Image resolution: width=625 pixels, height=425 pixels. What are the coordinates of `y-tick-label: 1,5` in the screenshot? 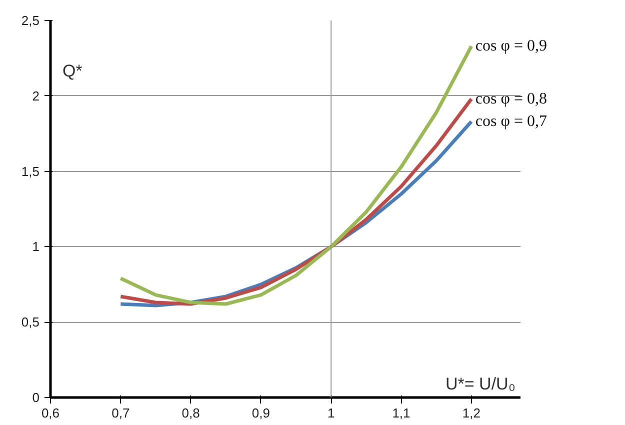 It's located at (30, 171).